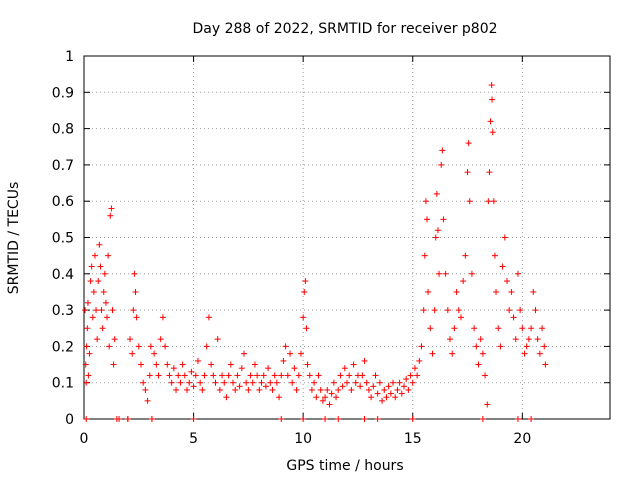 Image resolution: width=640 pixels, height=480 pixels. I want to click on y-tick-label: 0.8, so click(63, 130).